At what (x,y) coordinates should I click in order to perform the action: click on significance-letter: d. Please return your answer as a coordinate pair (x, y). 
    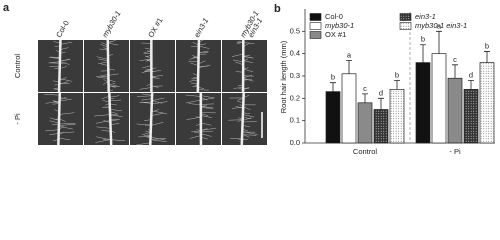
    Looking at the image, I should click on (471, 74).